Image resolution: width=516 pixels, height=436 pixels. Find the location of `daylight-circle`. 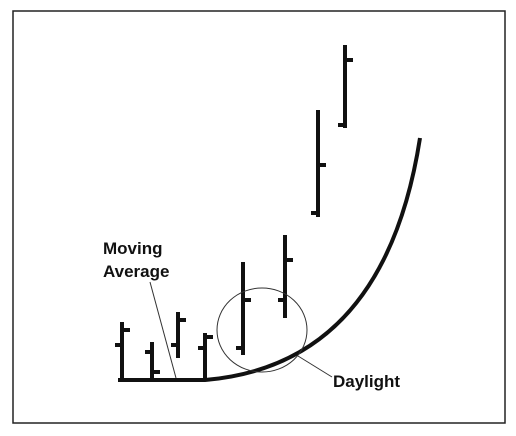

daylight-circle is located at coordinates (262, 330).